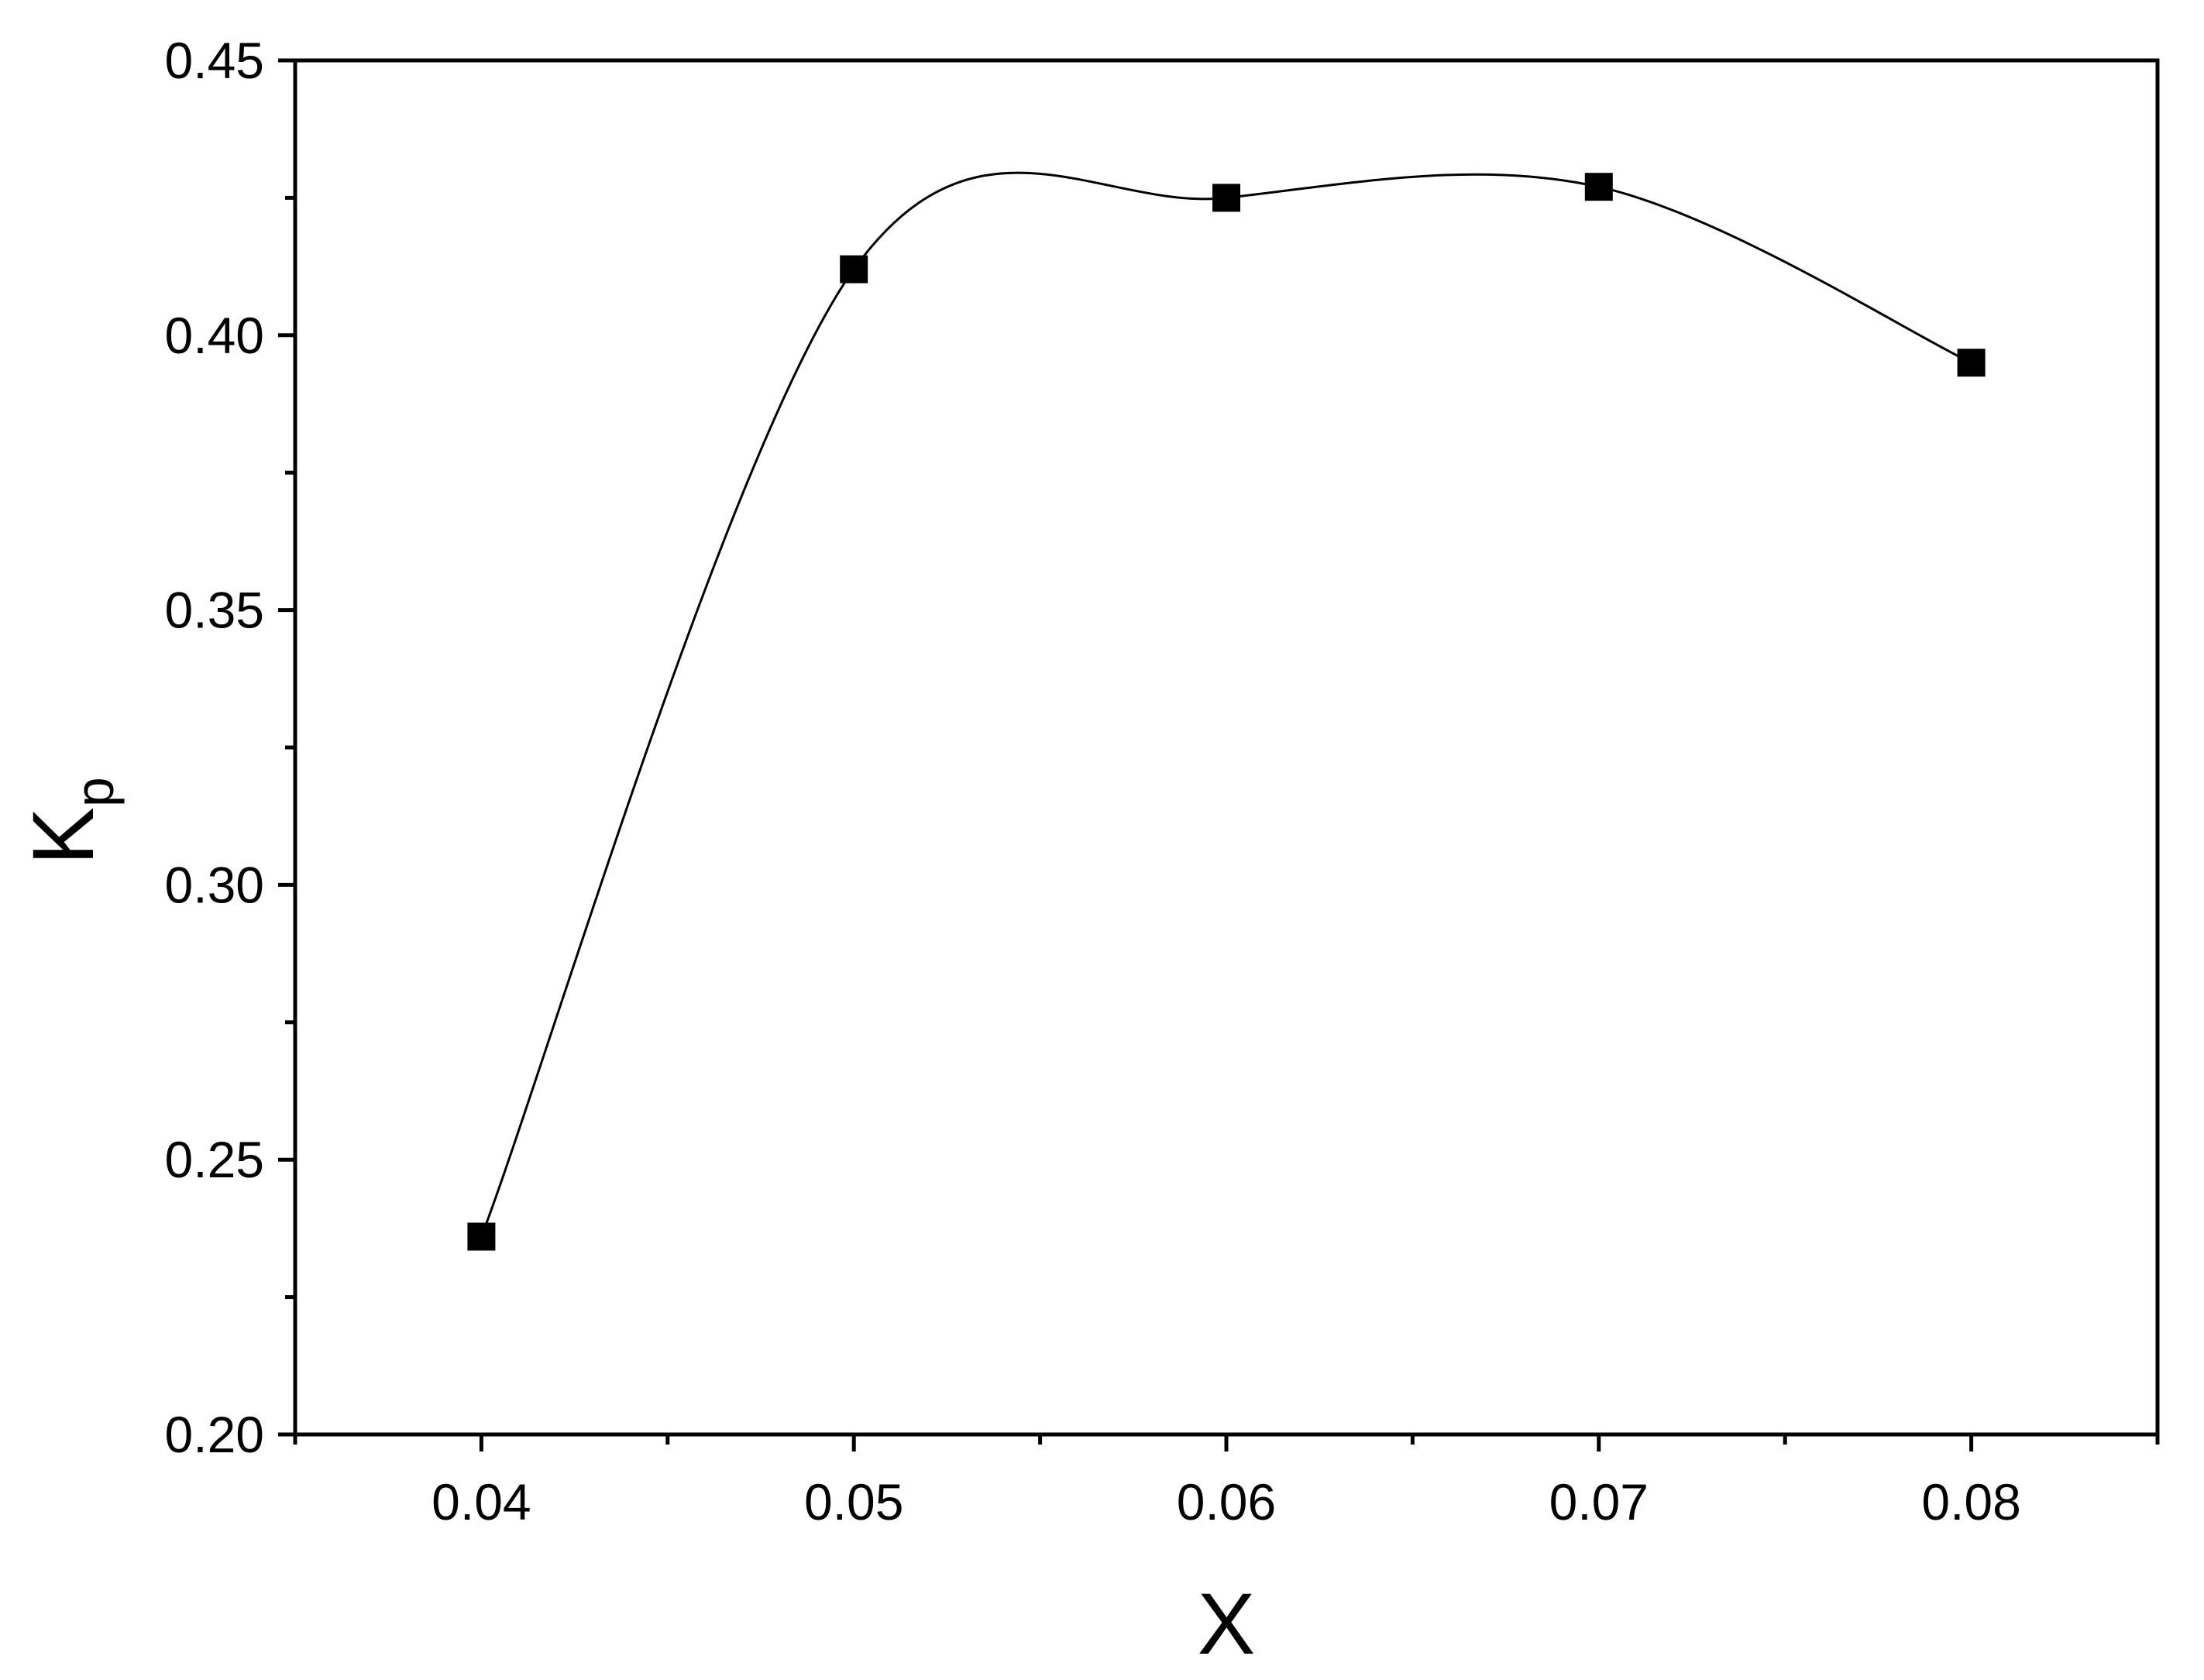  I want to click on y-tick-label: 0.35, so click(215, 611).